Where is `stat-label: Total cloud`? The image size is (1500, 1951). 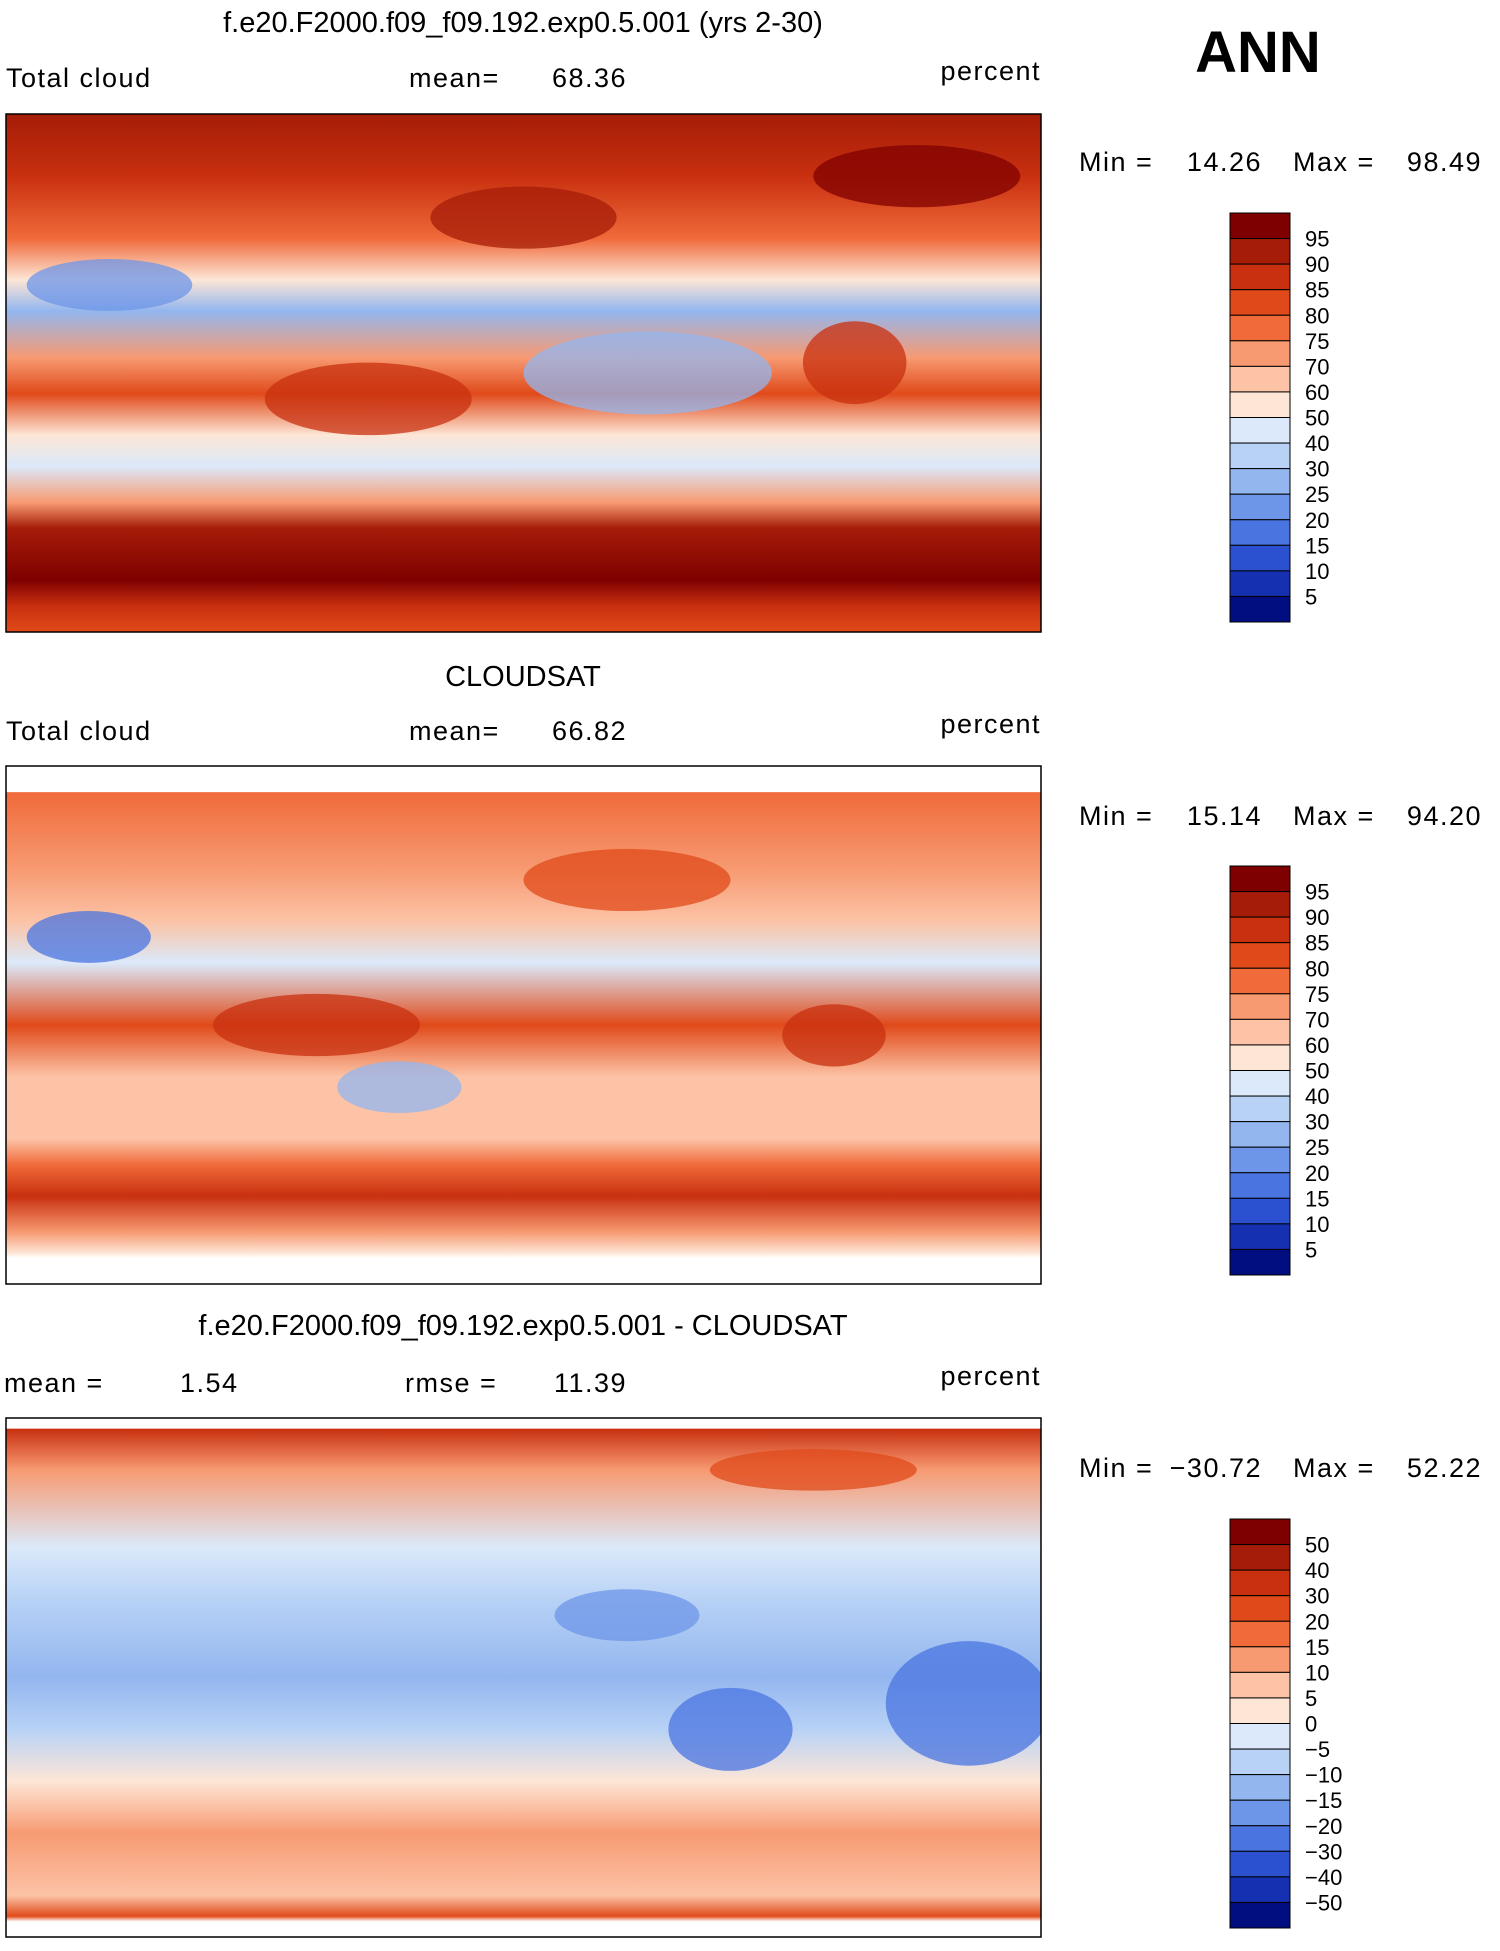 stat-label: Total cloud is located at coordinates (79, 731).